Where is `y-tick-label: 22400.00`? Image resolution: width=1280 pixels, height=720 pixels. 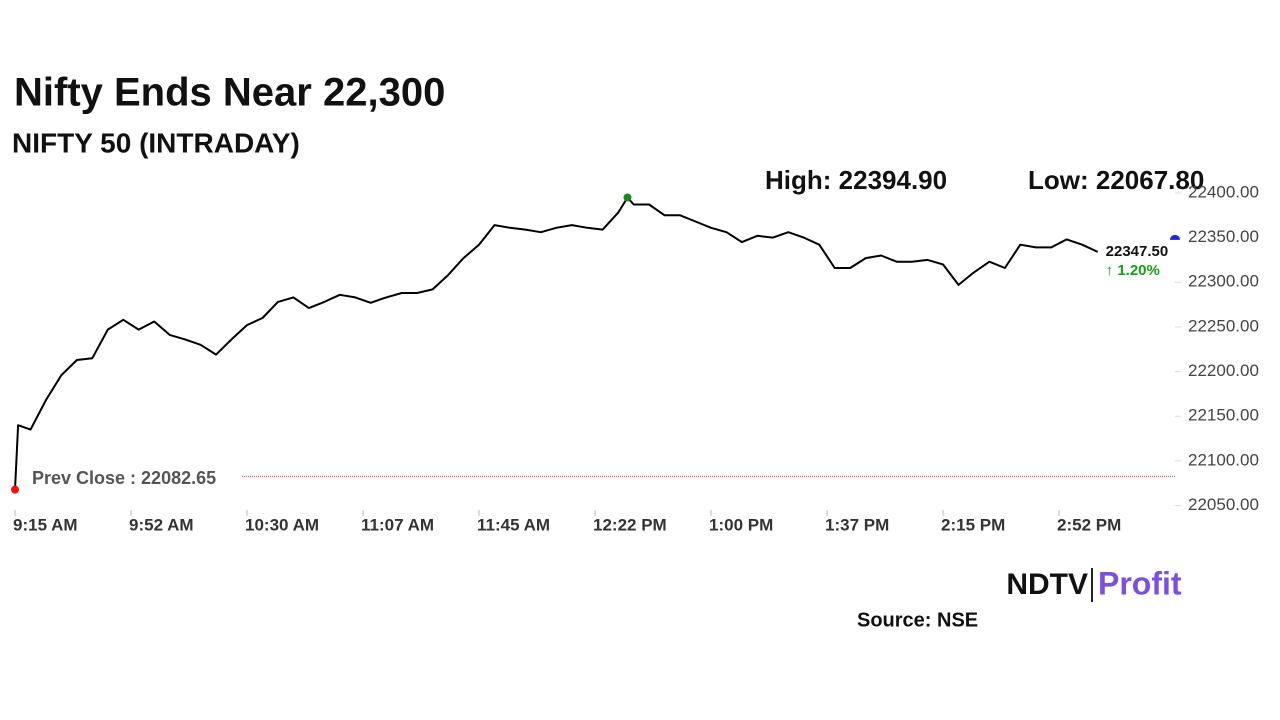 y-tick-label: 22400.00 is located at coordinates (1223, 191).